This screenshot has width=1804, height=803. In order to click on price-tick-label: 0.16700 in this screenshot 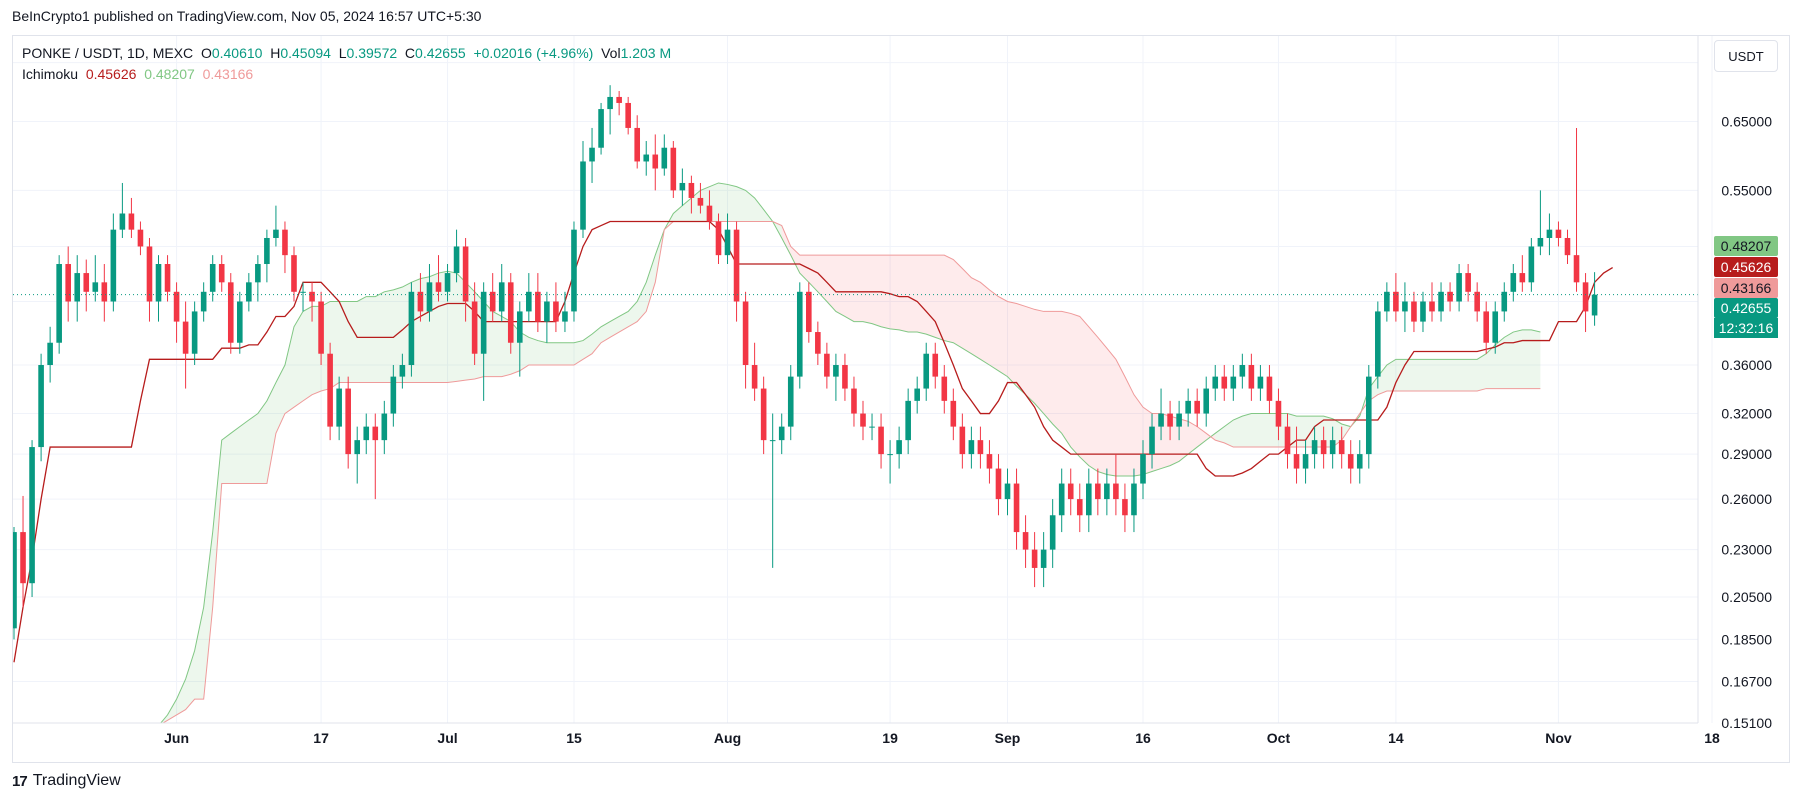, I will do `click(1746, 682)`.